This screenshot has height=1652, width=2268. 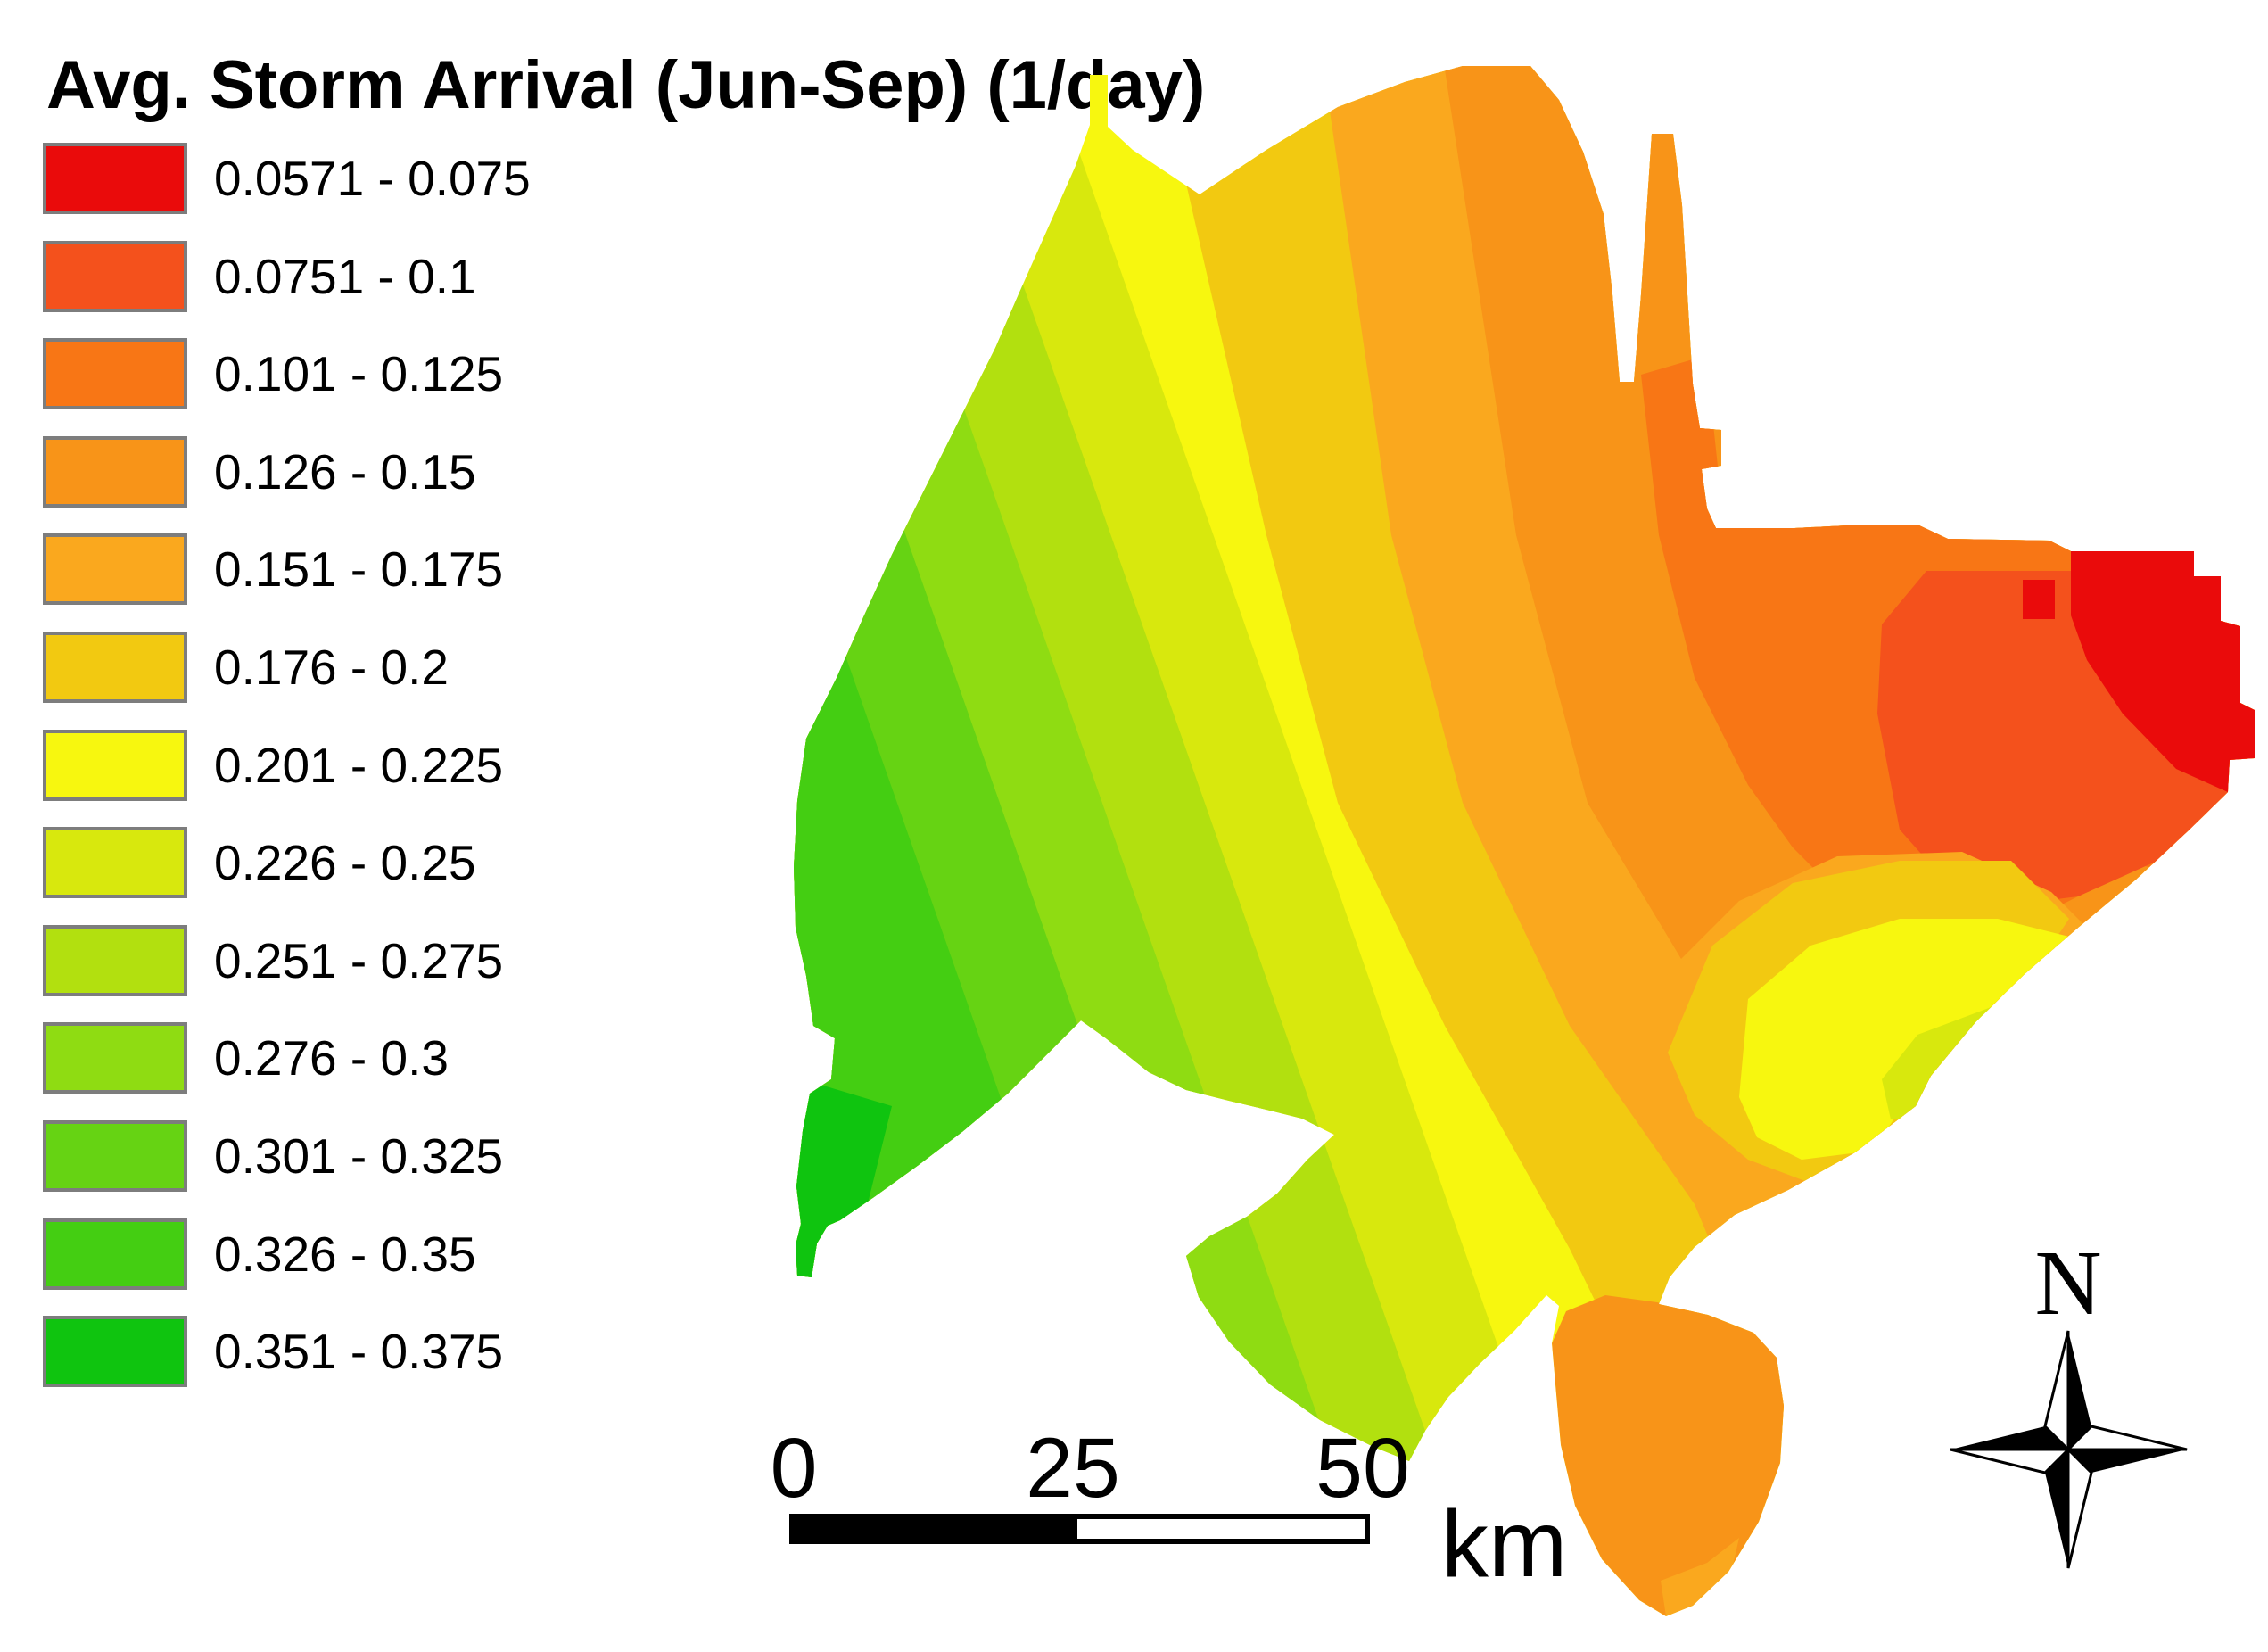 I want to click on hotspot-fragment, so click(x=2039, y=599).